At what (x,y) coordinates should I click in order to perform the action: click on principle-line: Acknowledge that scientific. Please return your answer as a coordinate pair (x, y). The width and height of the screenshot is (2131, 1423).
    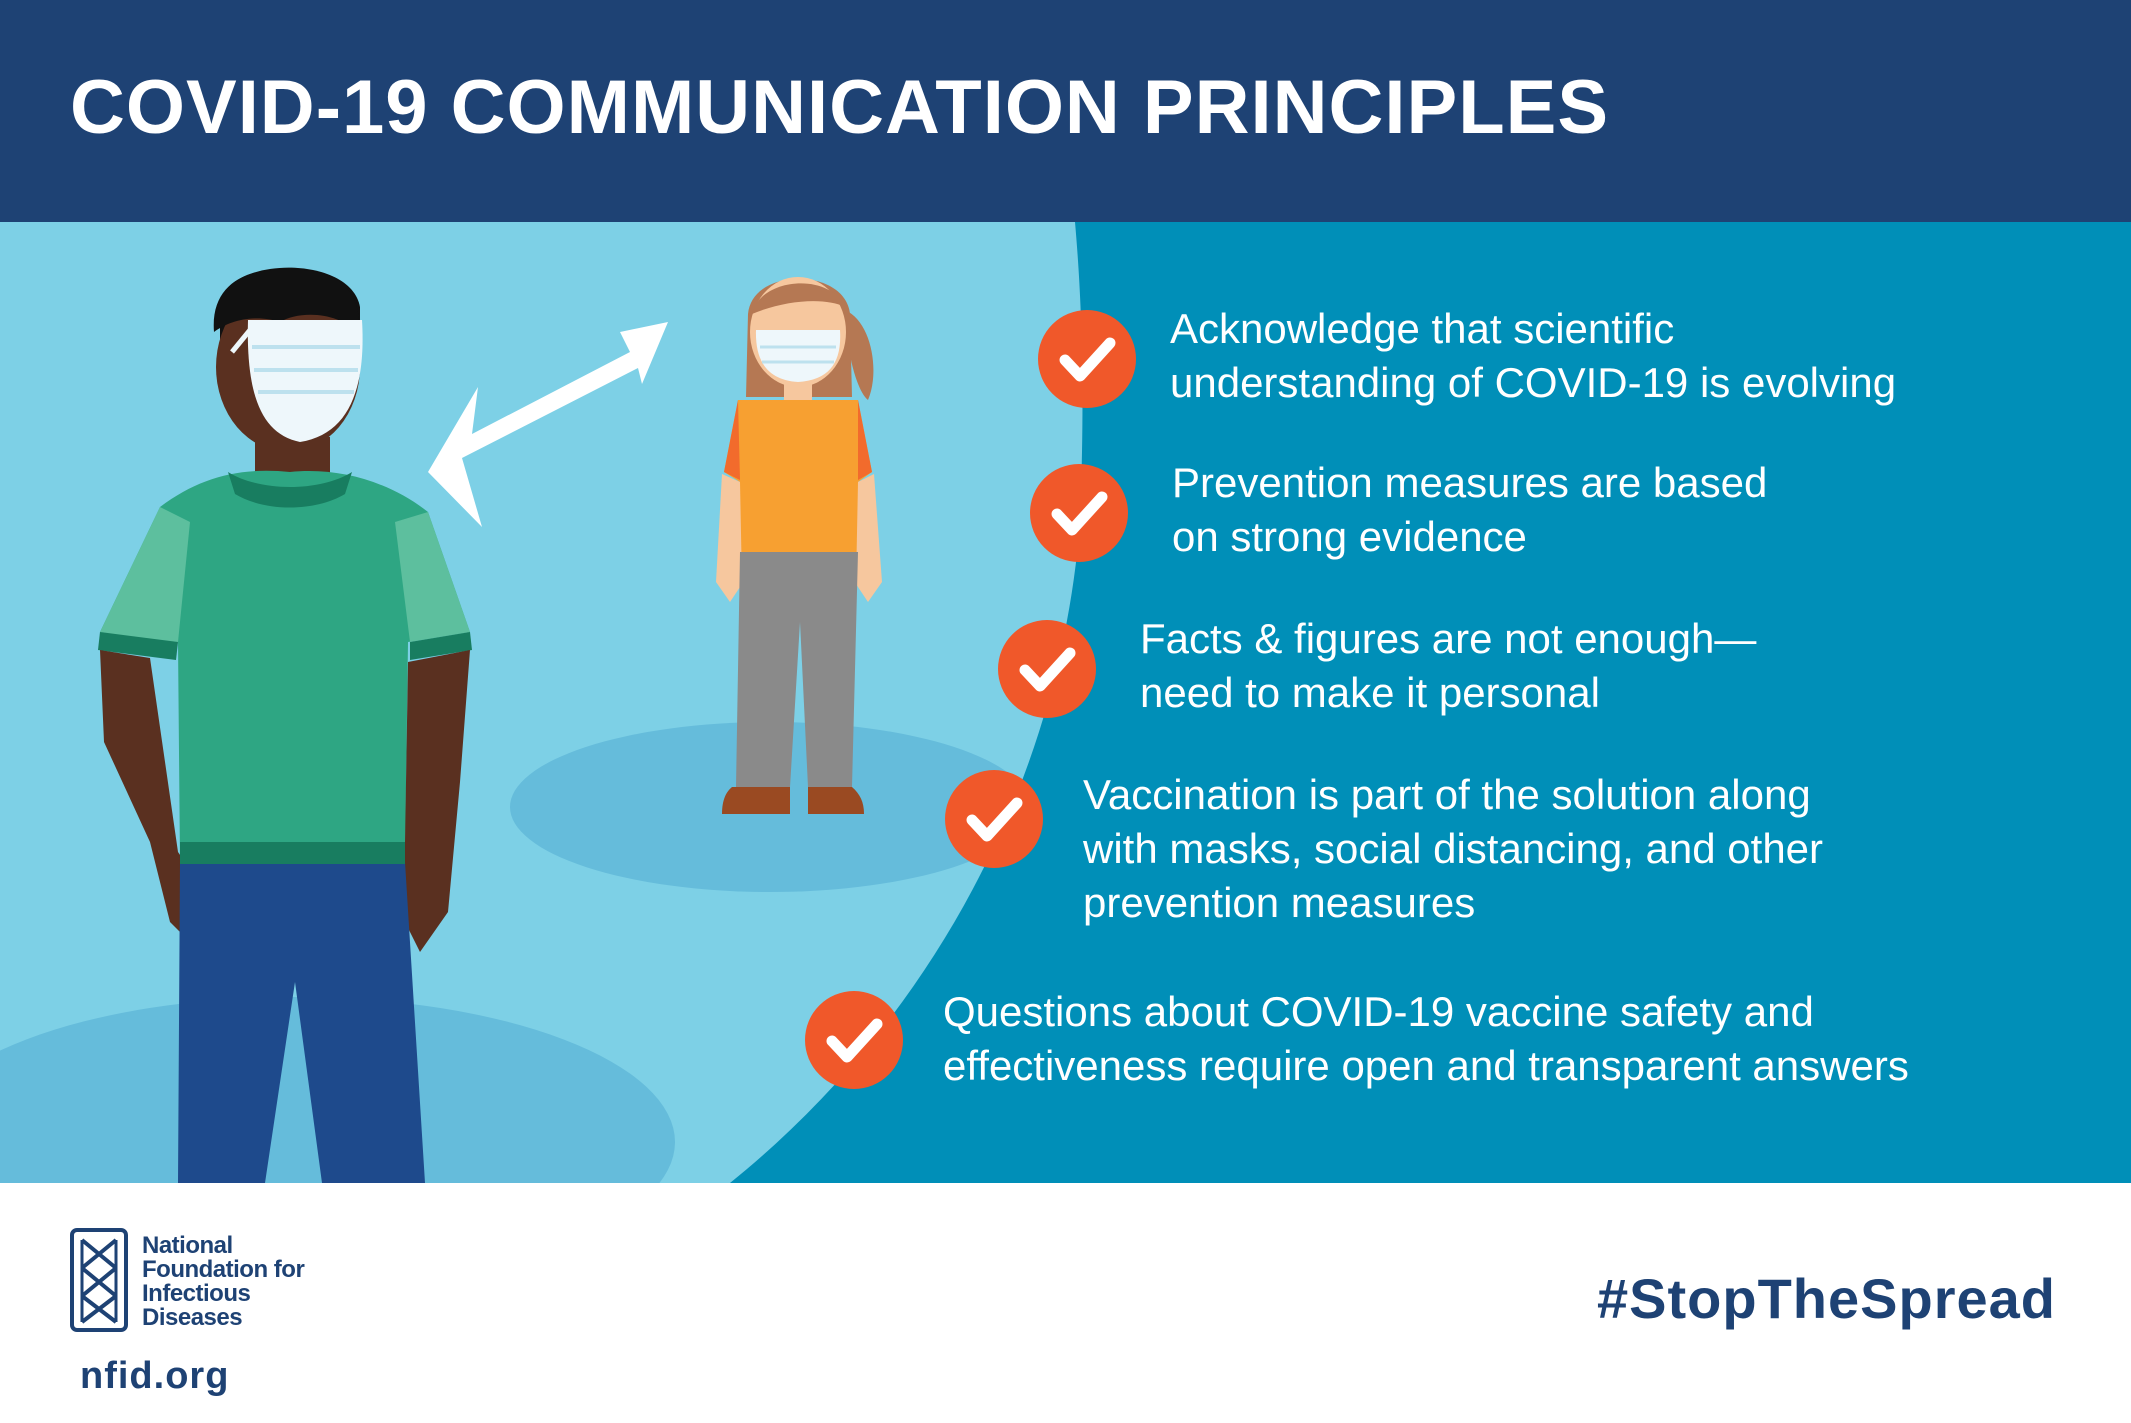
    Looking at the image, I should click on (1422, 328).